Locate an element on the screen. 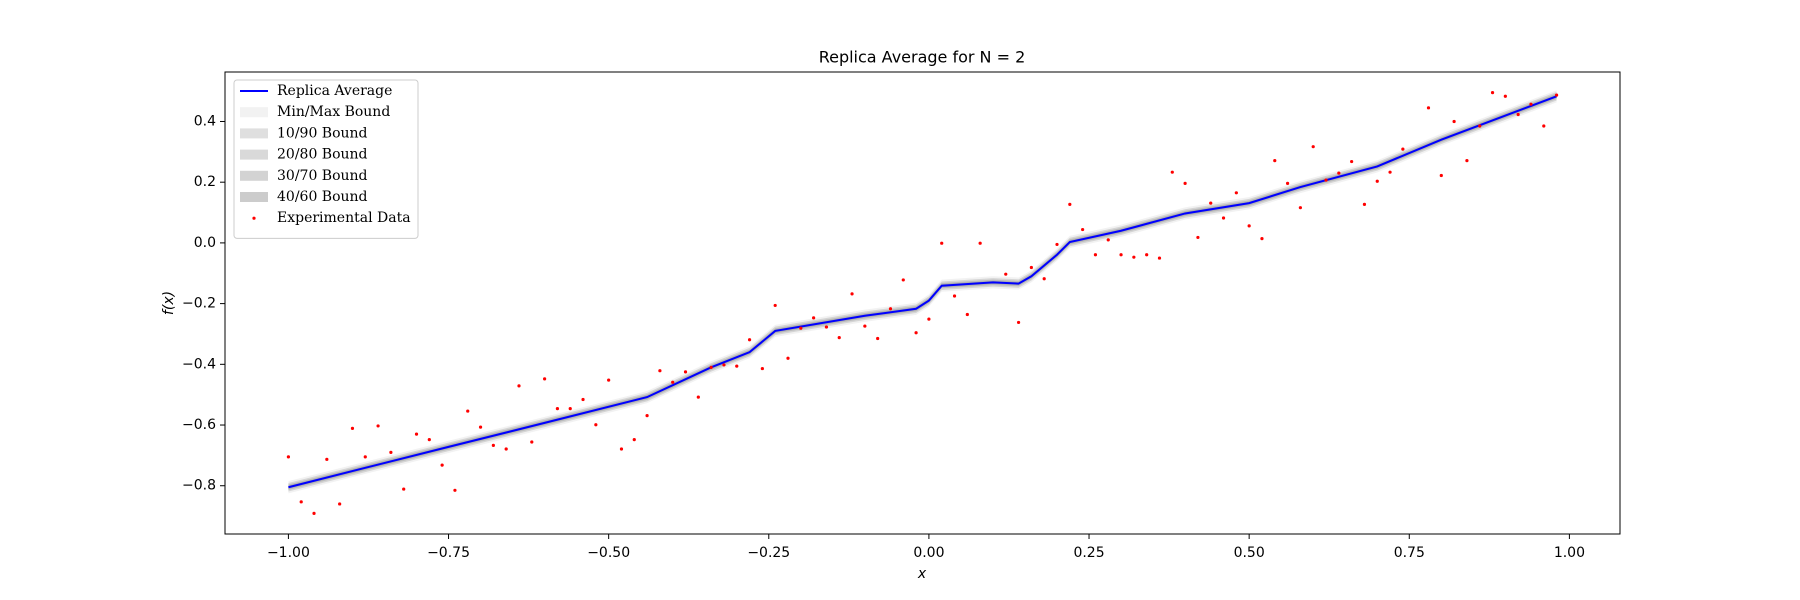  x-tick-label: 0.00 is located at coordinates (928, 553).